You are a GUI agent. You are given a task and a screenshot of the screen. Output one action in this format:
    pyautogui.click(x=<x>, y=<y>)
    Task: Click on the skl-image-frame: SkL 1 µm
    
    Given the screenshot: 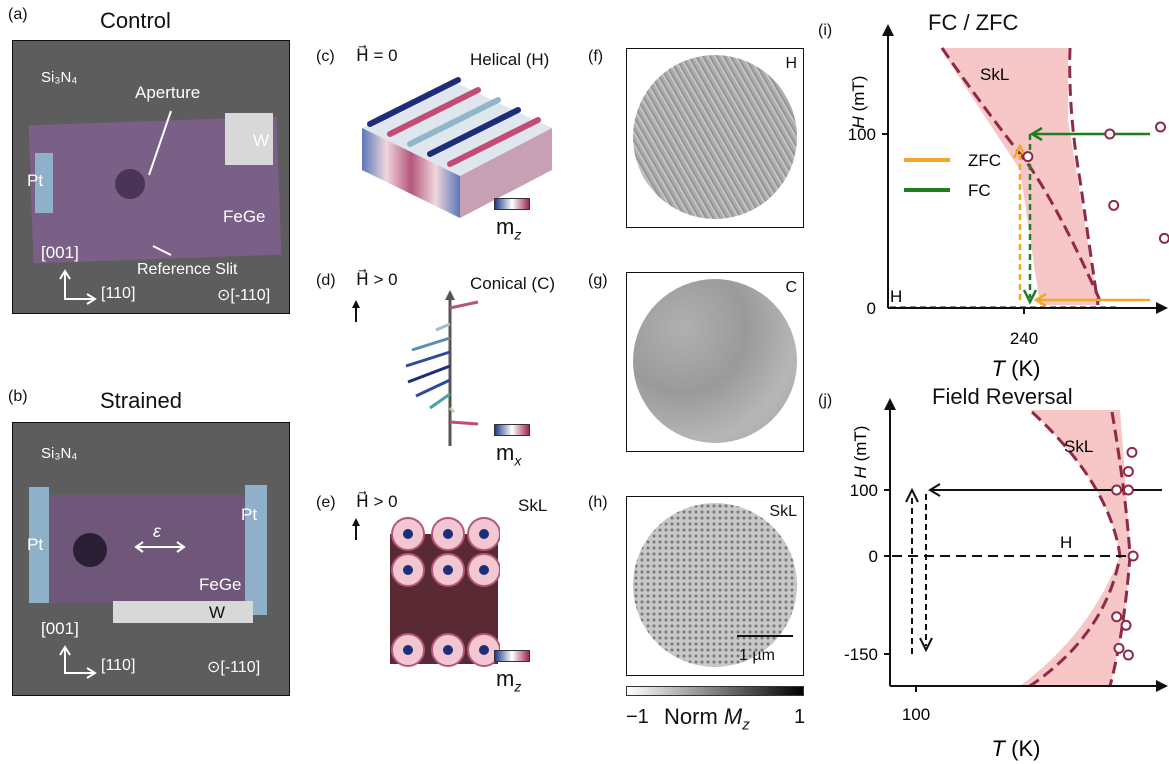 What is the action you would take?
    pyautogui.click(x=715, y=586)
    